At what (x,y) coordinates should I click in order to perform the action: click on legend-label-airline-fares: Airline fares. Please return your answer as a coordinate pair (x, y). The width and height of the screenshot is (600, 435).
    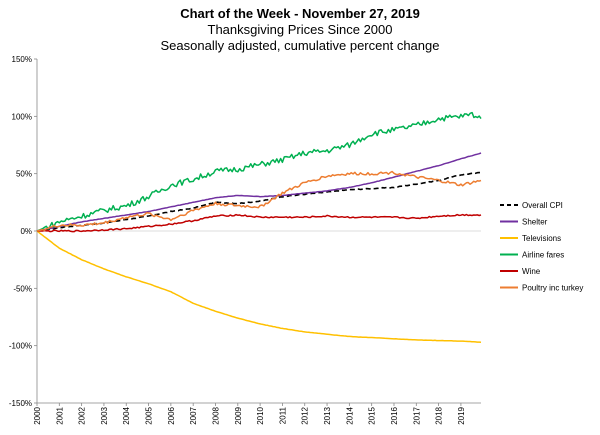
    Looking at the image, I should click on (543, 255).